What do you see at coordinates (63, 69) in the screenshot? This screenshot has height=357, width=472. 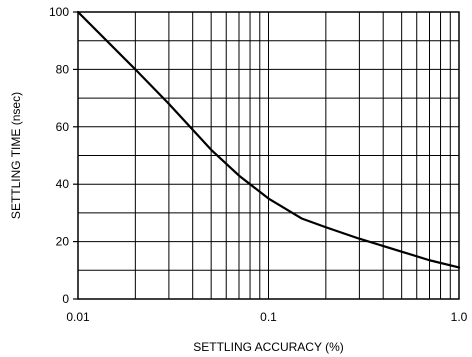 I see `y-tick-label: 80` at bounding box center [63, 69].